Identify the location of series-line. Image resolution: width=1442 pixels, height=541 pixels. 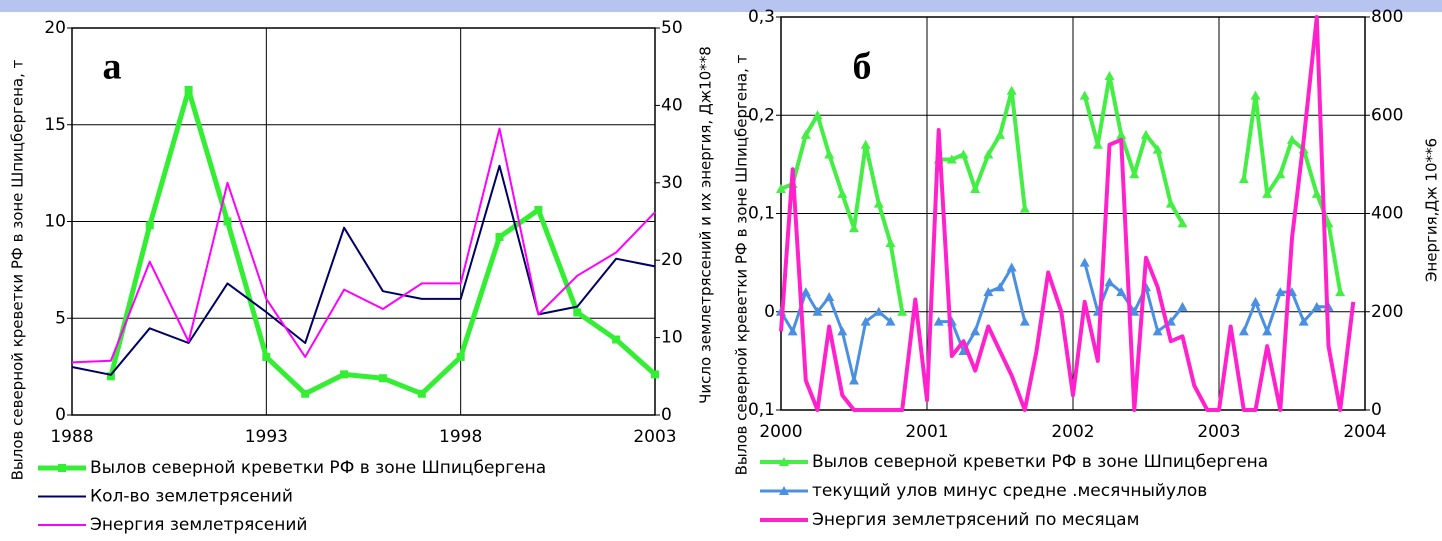
(1054, 322).